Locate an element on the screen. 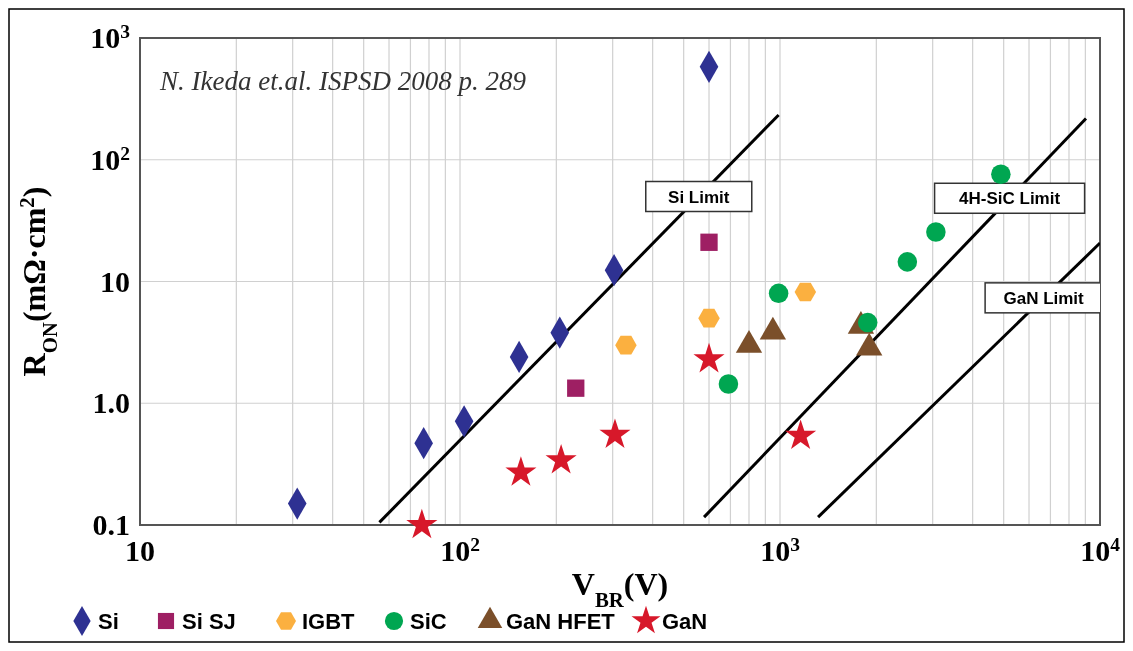  series-label: 4H-SiC Limit is located at coordinates (1010, 199).